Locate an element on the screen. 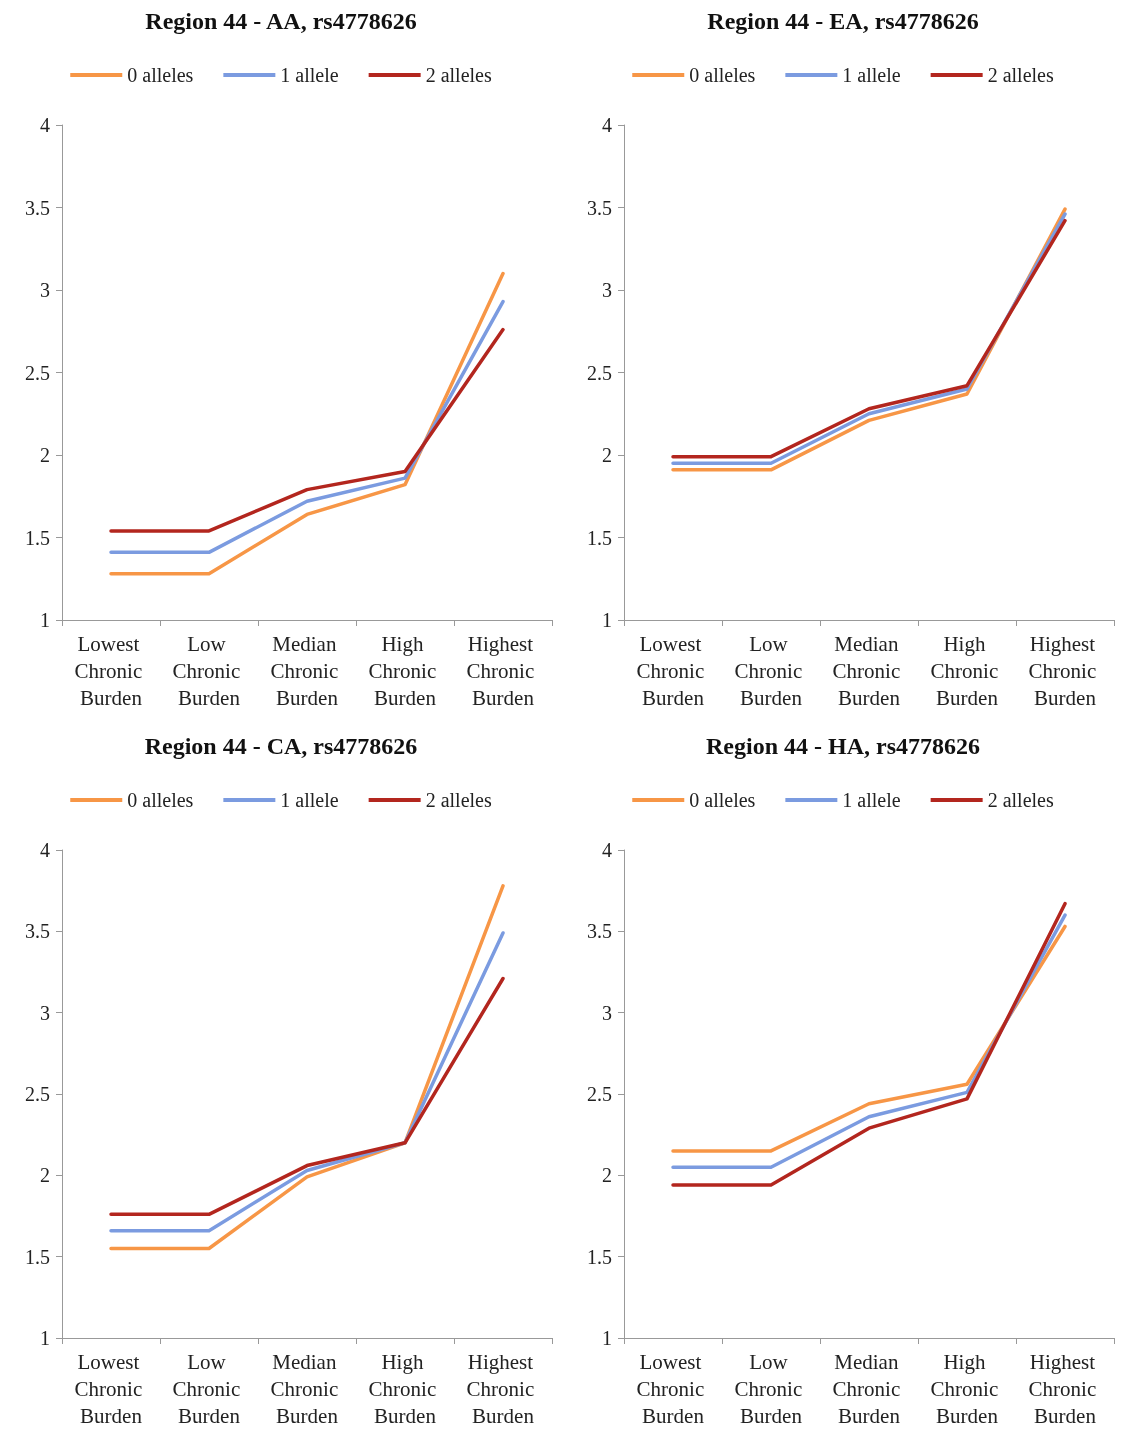 This screenshot has height=1443, width=1124. chart-title: Region 44 - AA, rs4778626 is located at coordinates (281, 21).